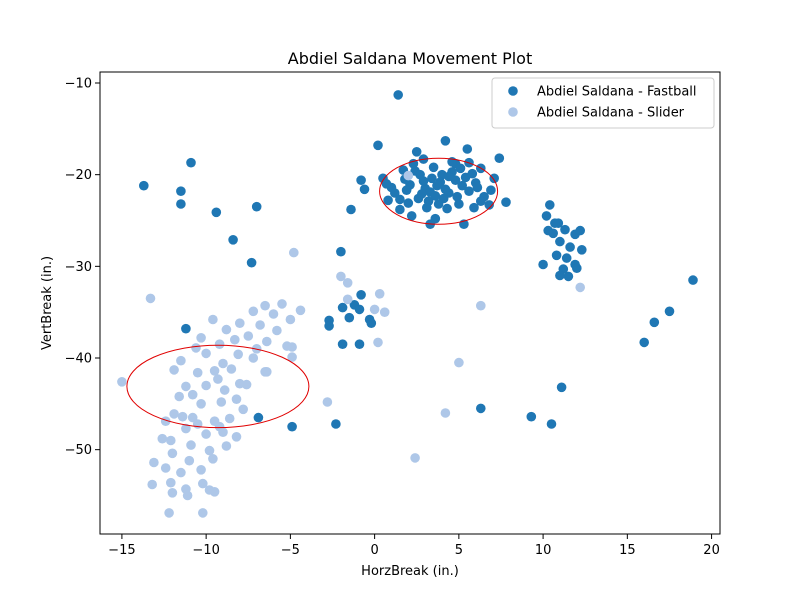 The image size is (800, 600). What do you see at coordinates (711, 550) in the screenshot?
I see `x-tick-label: 20` at bounding box center [711, 550].